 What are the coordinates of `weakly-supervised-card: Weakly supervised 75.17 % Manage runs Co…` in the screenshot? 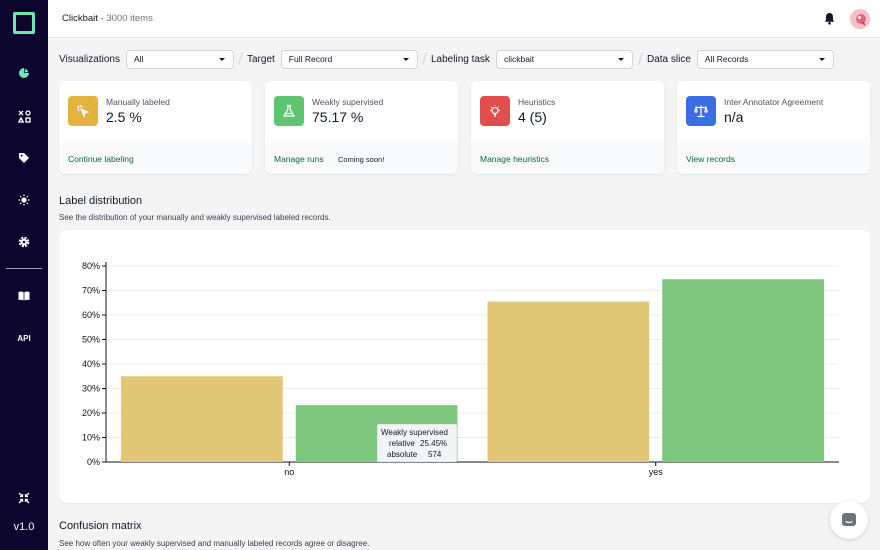 It's located at (361, 127).